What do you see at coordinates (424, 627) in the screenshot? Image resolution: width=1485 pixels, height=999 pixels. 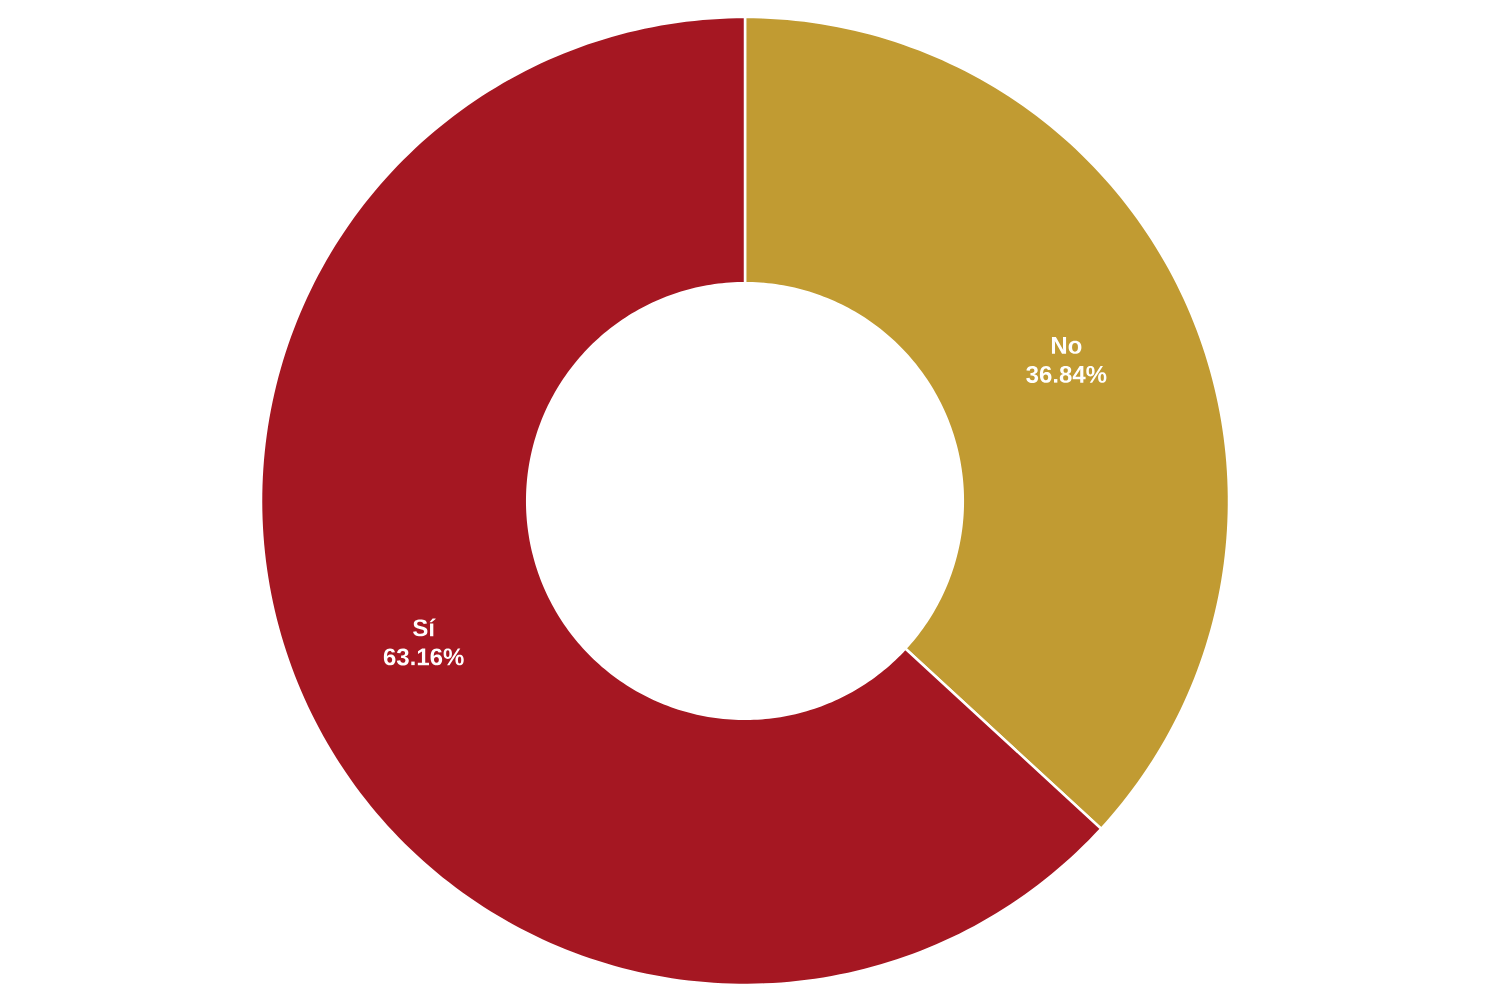 I see `slice-label: Sí` at bounding box center [424, 627].